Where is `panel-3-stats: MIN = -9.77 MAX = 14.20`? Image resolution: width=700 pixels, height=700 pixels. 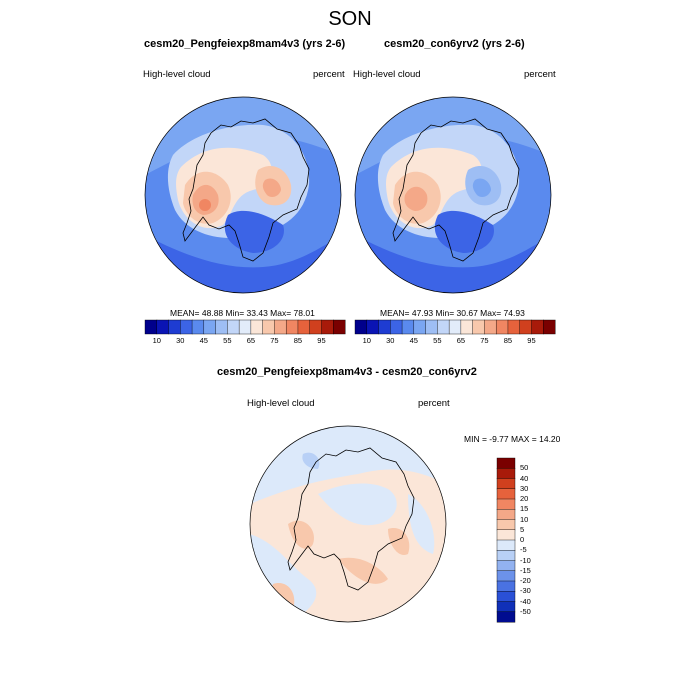
panel-3-stats: MIN = -9.77 MAX = 14.20 is located at coordinates (512, 439).